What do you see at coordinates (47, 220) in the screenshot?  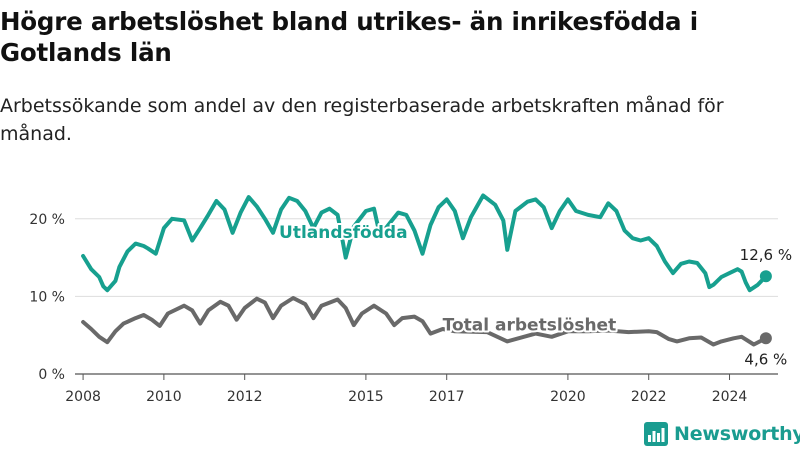 I see `y-tick-label: 20 %` at bounding box center [47, 220].